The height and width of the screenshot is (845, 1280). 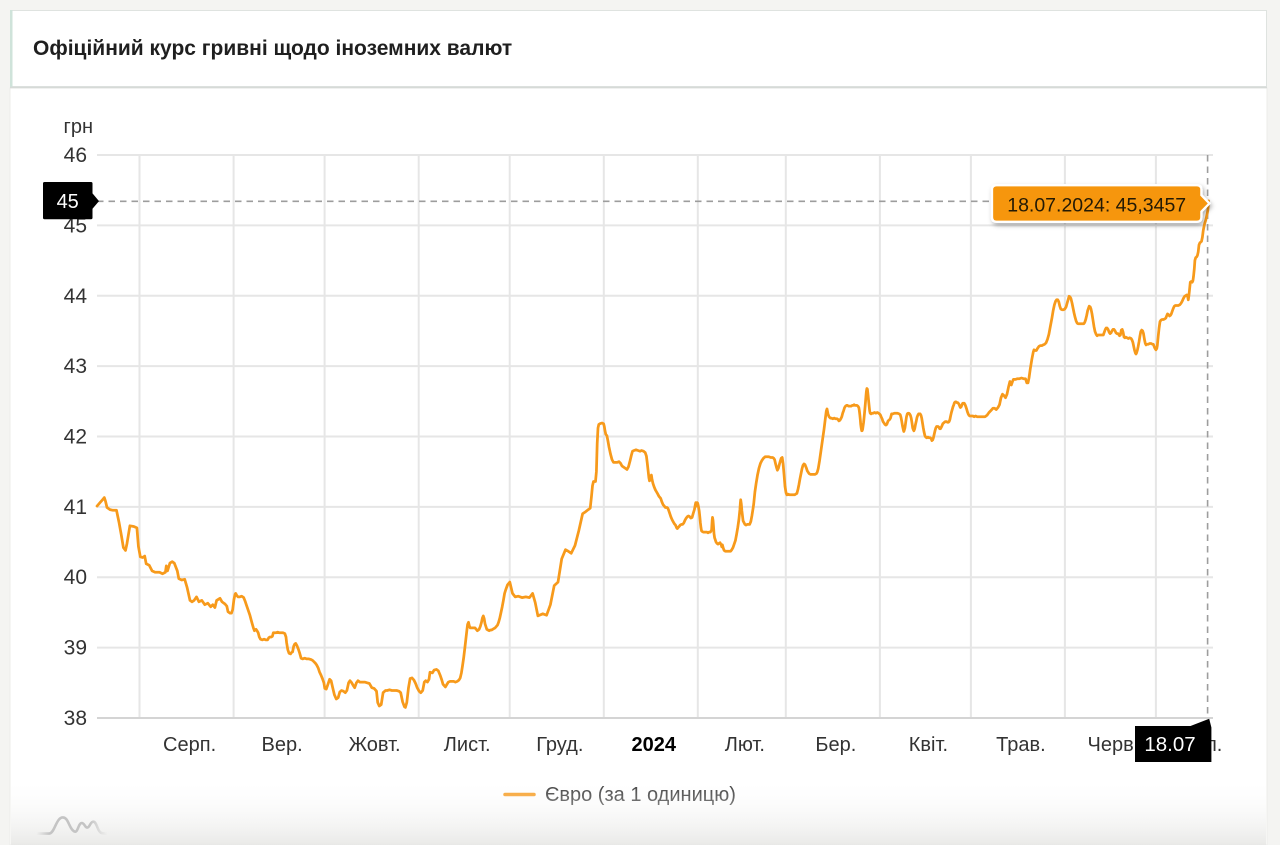 What do you see at coordinates (75, 155) in the screenshot?
I see `svg-text: 46` at bounding box center [75, 155].